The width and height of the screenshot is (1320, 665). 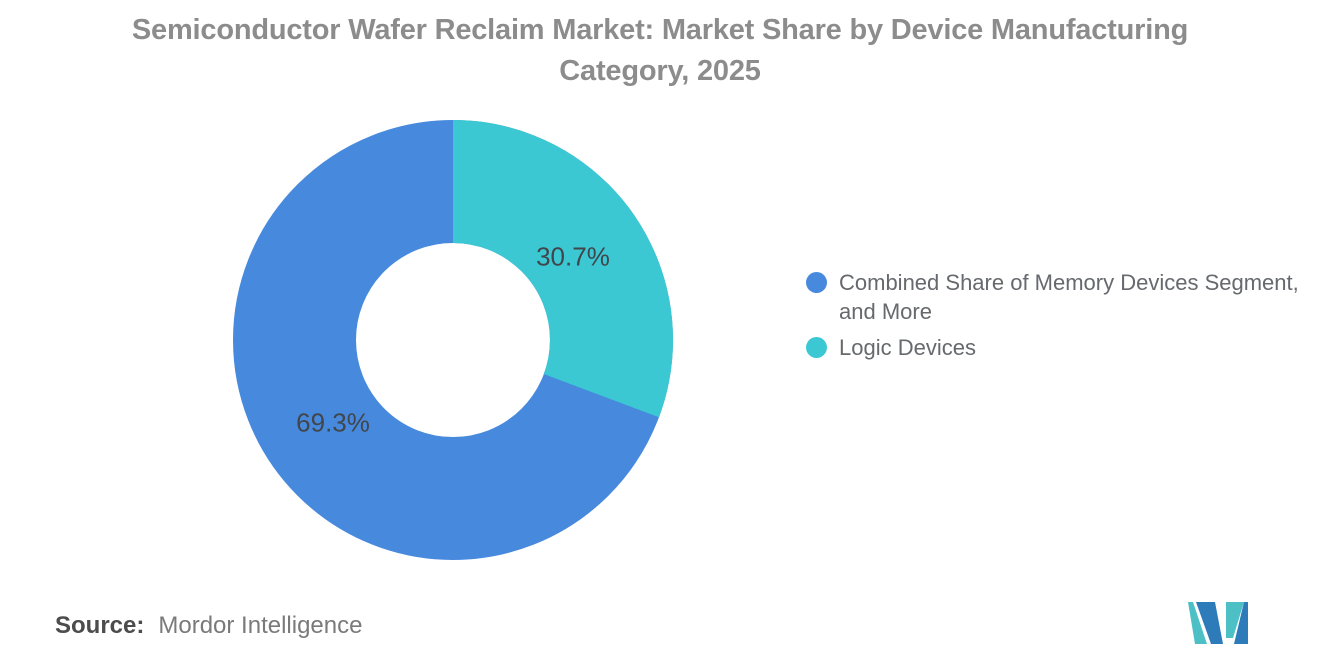 I want to click on mordor-intelligence-logo-icon, so click(x=1218, y=623).